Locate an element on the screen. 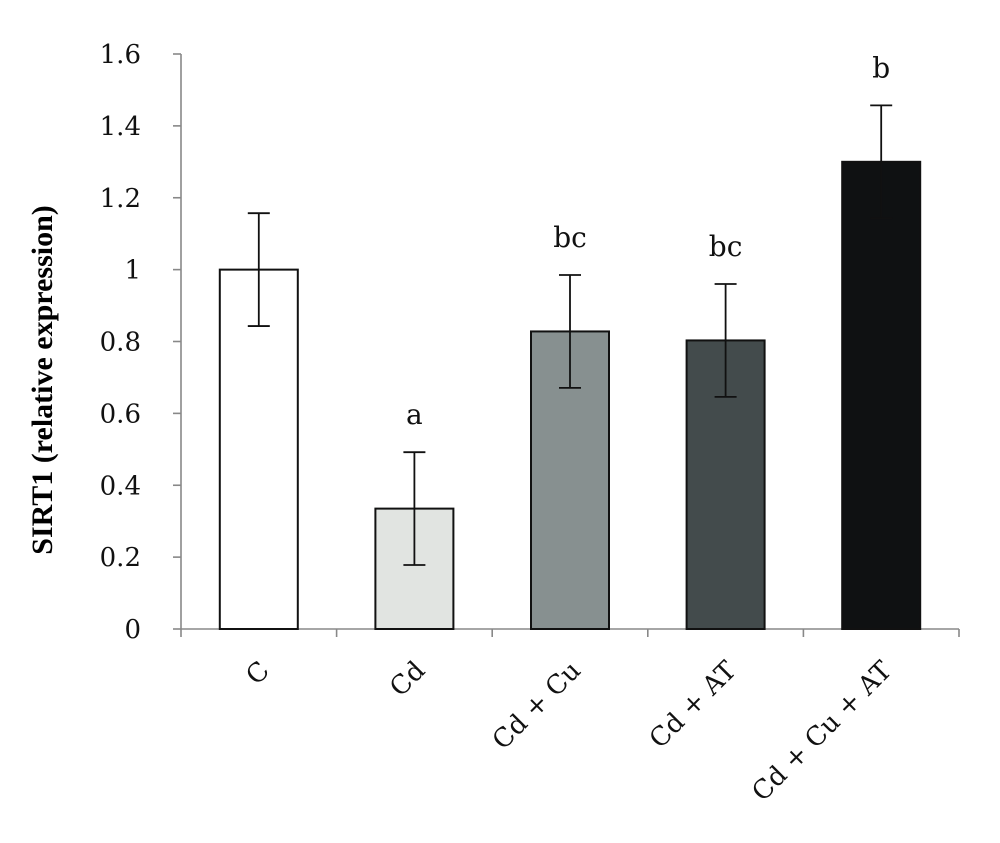 Image resolution: width=1000 pixels, height=843 pixels. annotation-4: bc is located at coordinates (726, 246).